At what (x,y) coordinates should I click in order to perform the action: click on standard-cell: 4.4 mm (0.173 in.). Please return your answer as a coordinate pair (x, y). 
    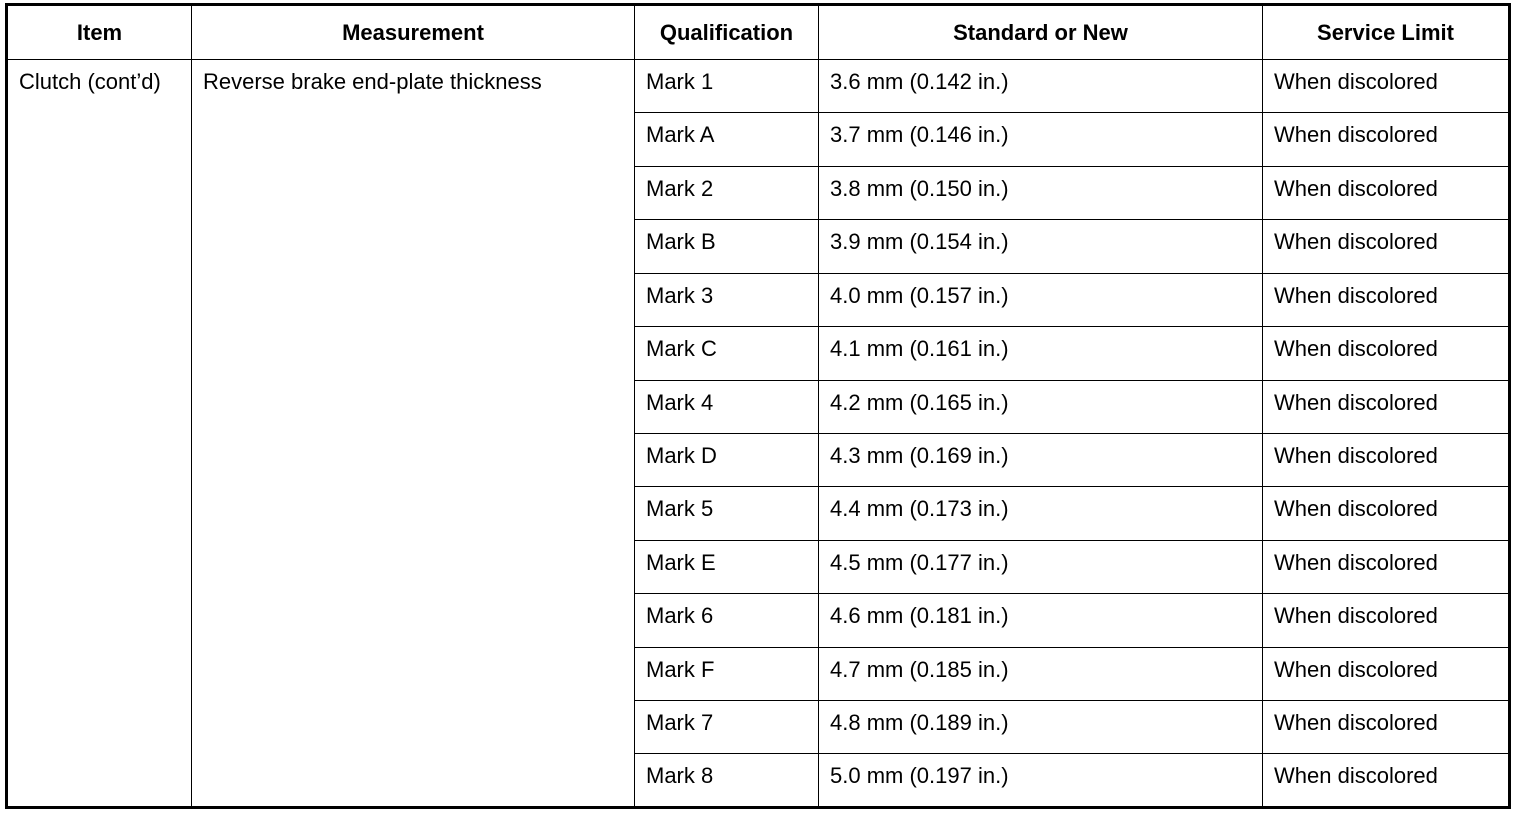
    Looking at the image, I should click on (1040, 513).